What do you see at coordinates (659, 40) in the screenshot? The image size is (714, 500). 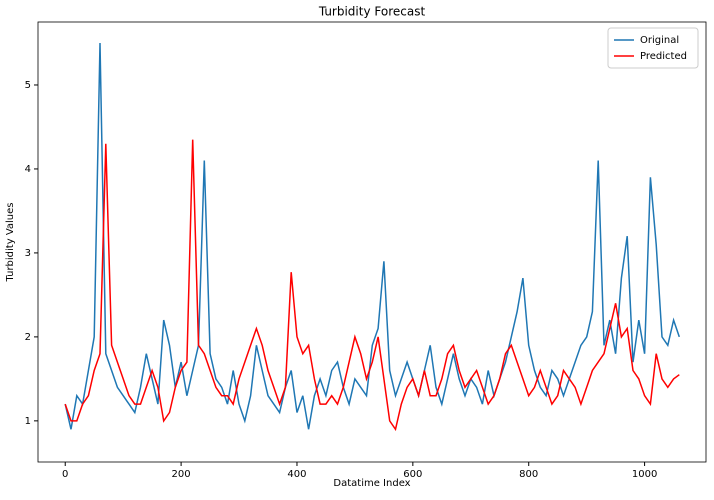 I see `legend-label: Original` at bounding box center [659, 40].